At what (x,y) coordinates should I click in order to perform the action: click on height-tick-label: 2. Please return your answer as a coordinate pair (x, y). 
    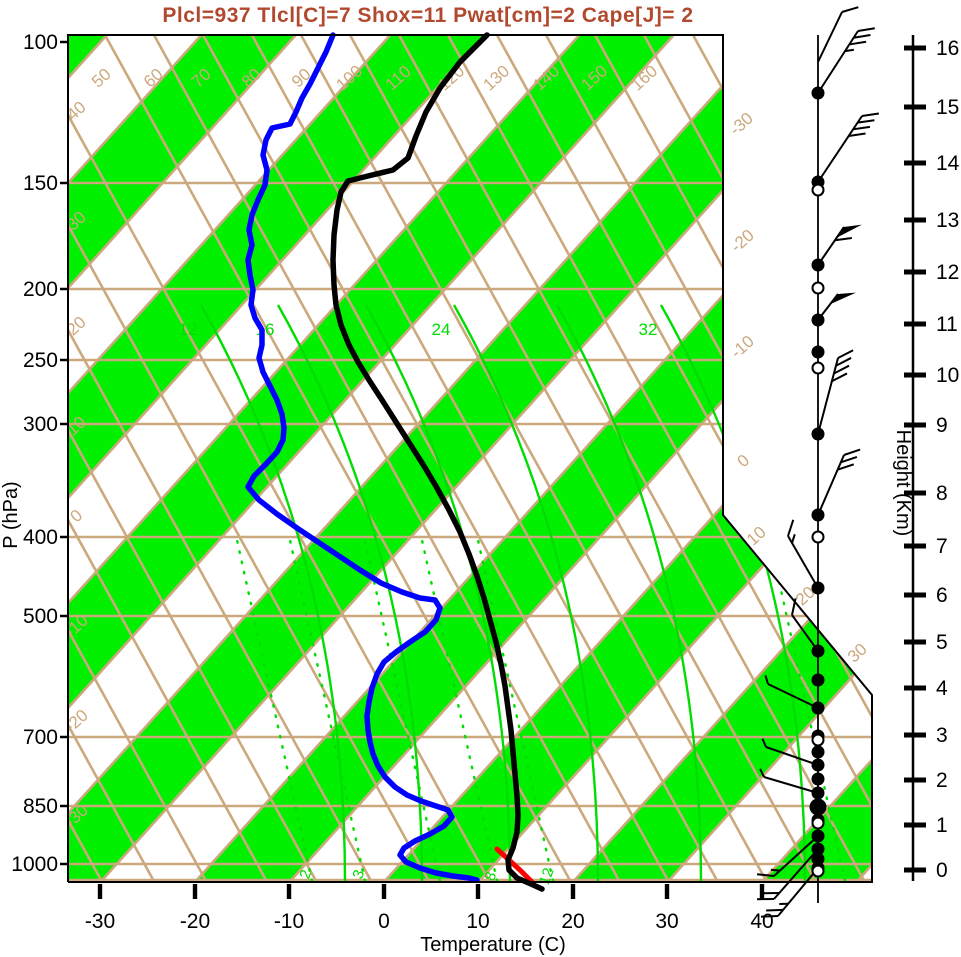
    Looking at the image, I should click on (942, 780).